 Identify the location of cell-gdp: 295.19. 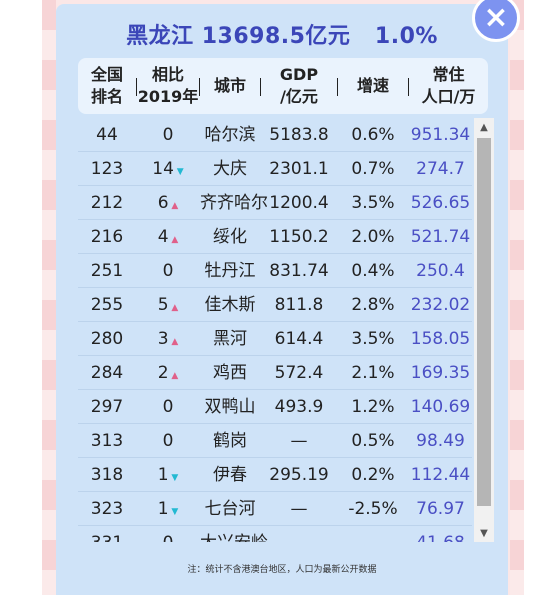
(299, 475).